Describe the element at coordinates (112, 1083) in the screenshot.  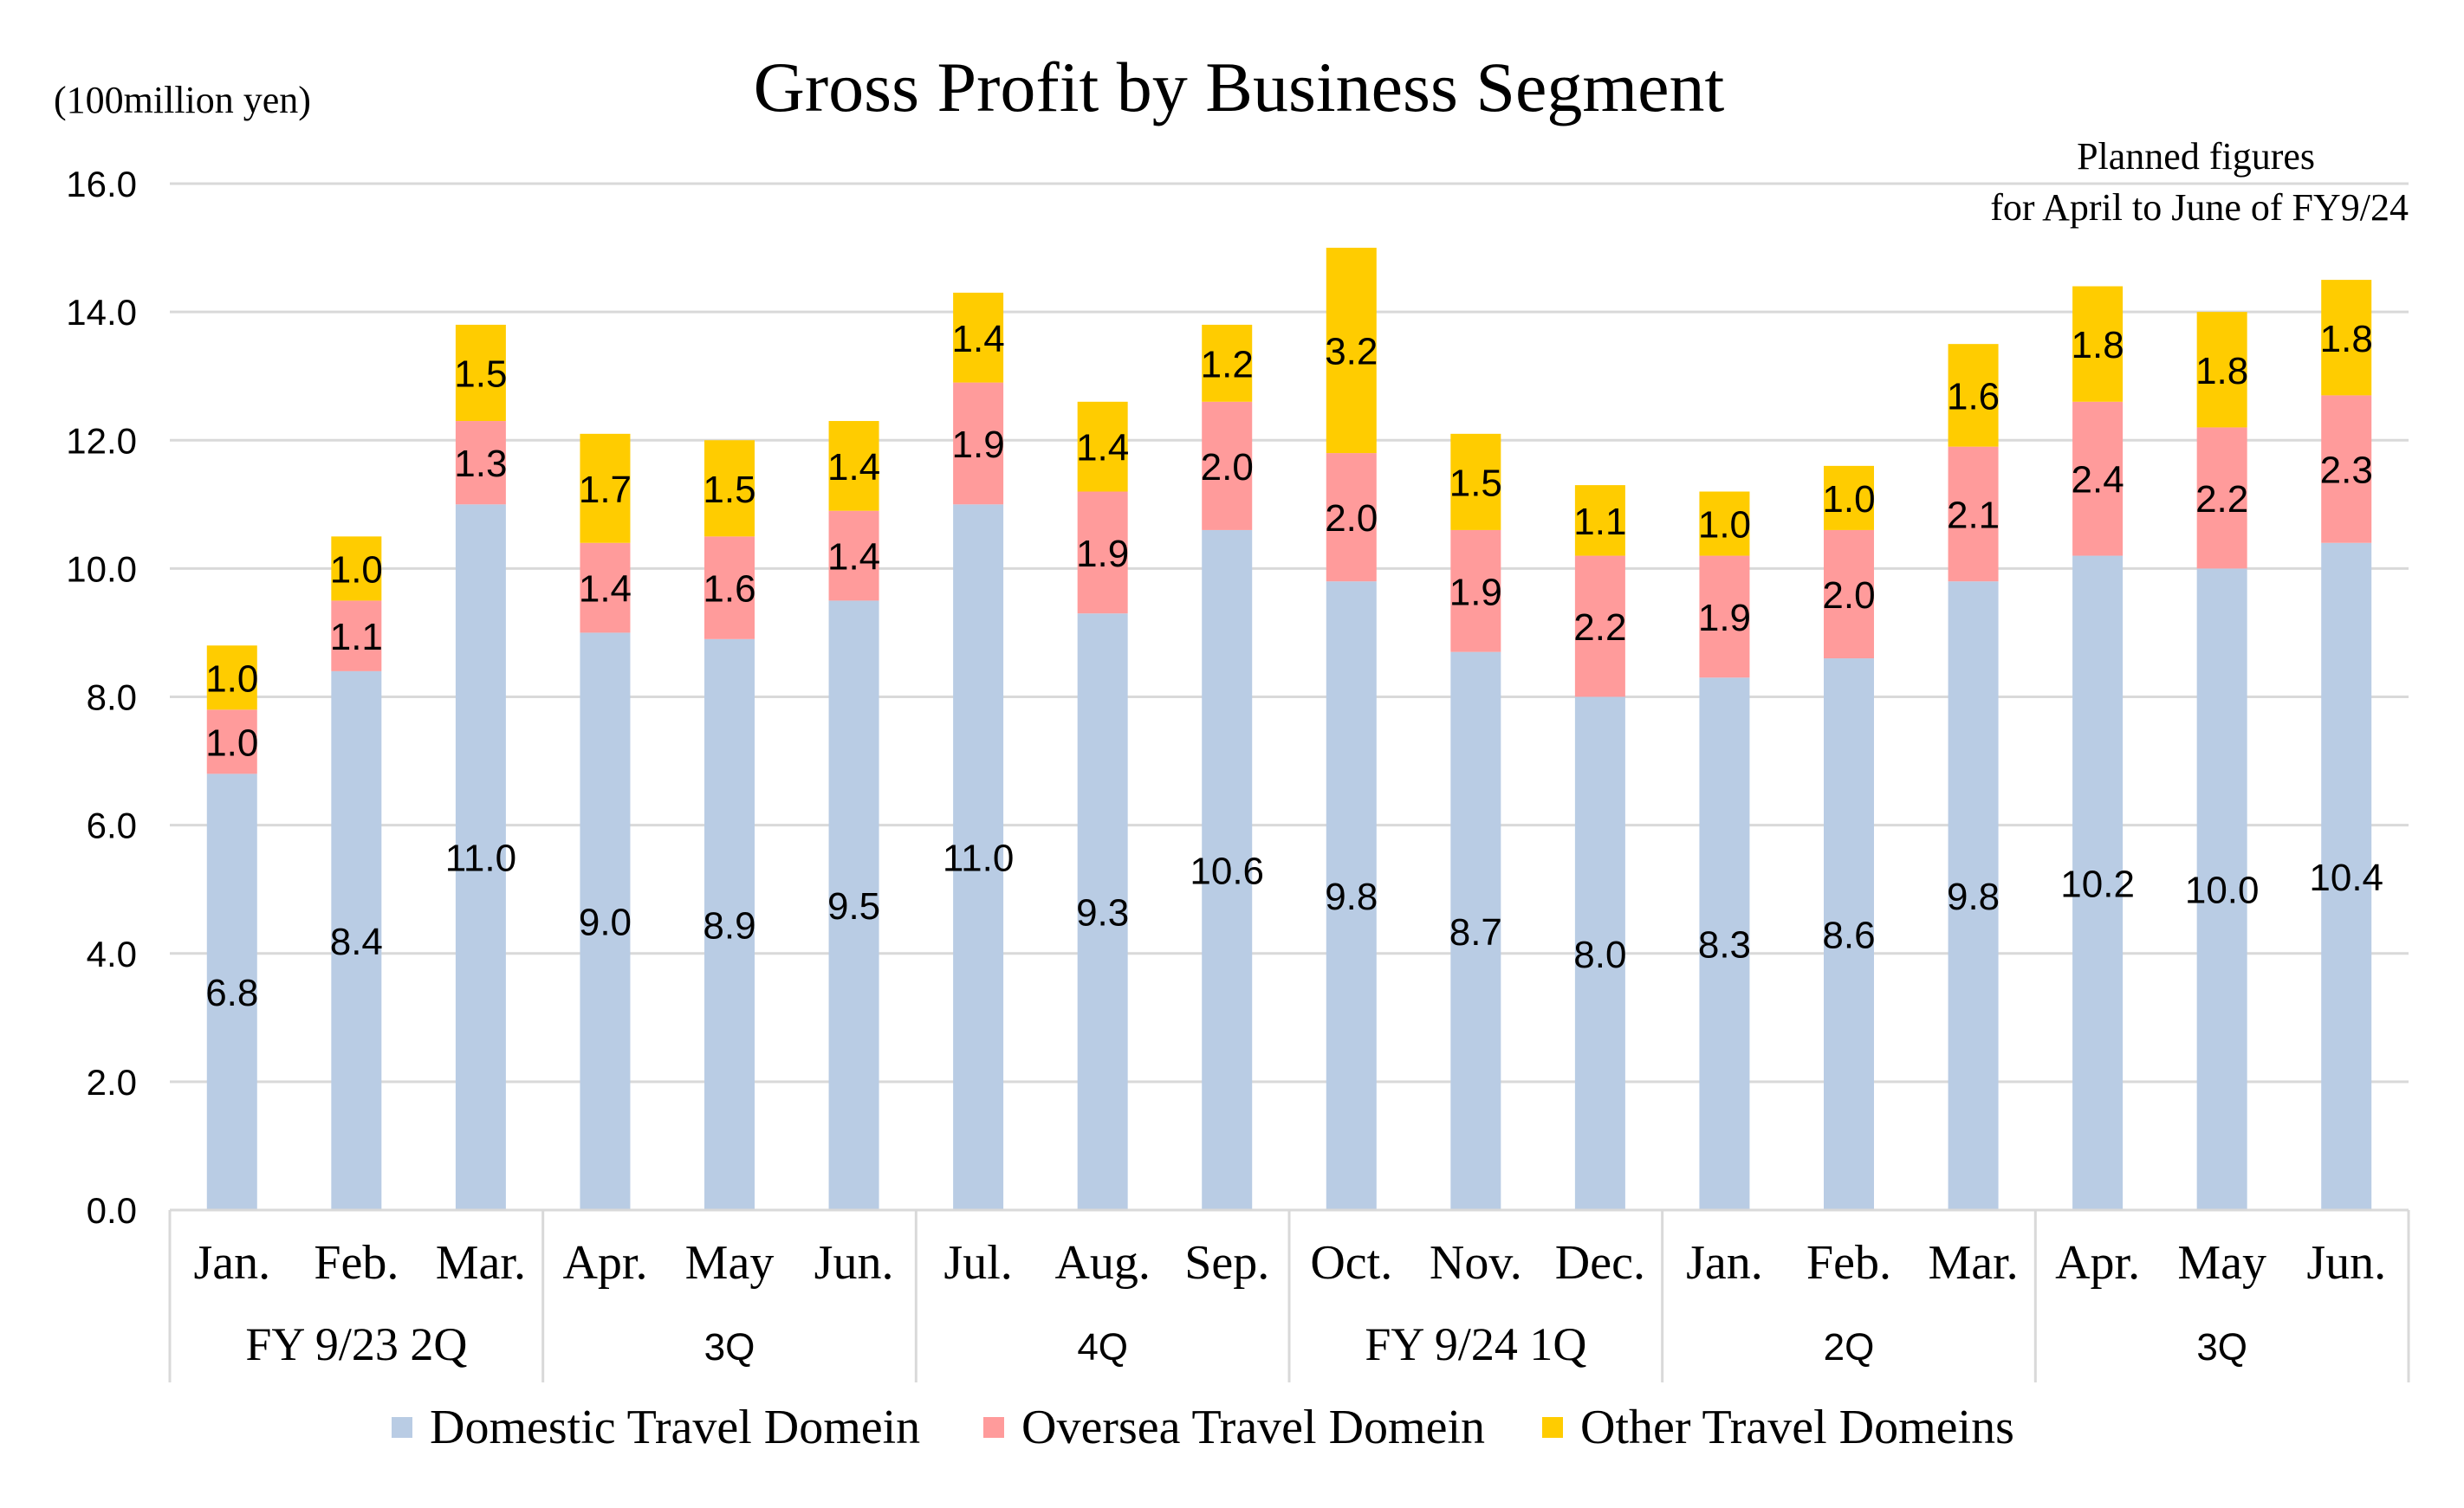
I see `y-tick-label: 2.0` at that location.